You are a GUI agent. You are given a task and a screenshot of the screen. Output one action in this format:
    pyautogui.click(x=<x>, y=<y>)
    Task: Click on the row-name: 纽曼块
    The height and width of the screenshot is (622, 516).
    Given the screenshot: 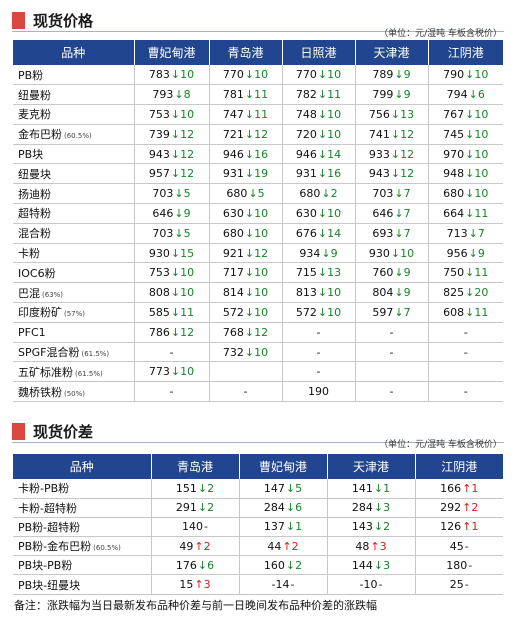 What is the action you would take?
    pyautogui.click(x=34, y=174)
    